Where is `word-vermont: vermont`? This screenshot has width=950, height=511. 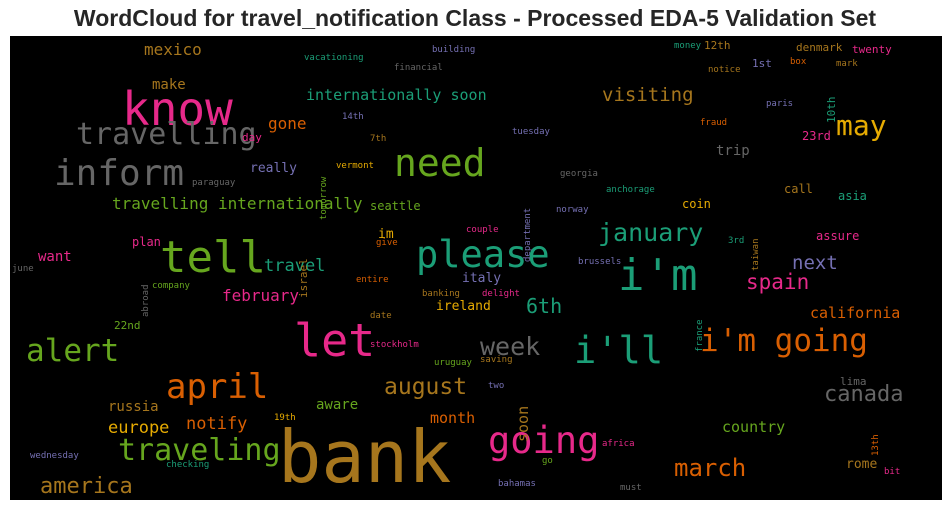
word-vermont: vermont is located at coordinates (355, 166).